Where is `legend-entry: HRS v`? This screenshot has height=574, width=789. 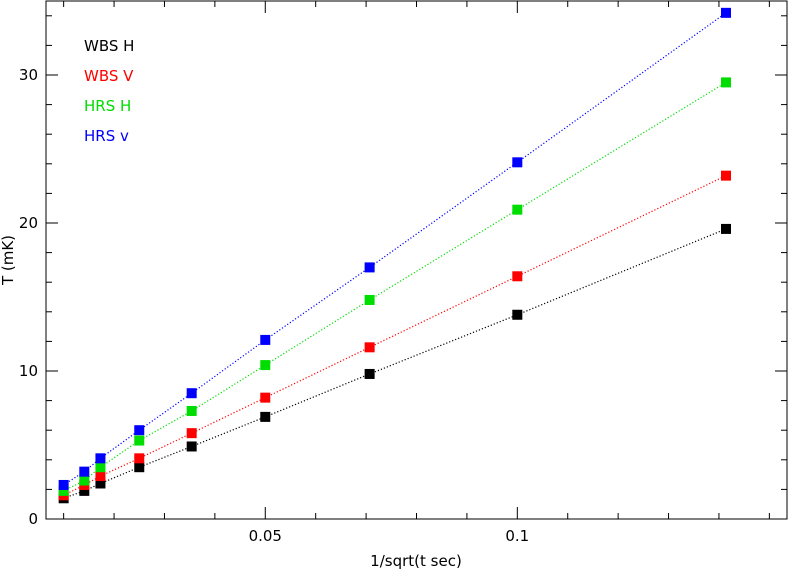
legend-entry: HRS v is located at coordinates (106, 136).